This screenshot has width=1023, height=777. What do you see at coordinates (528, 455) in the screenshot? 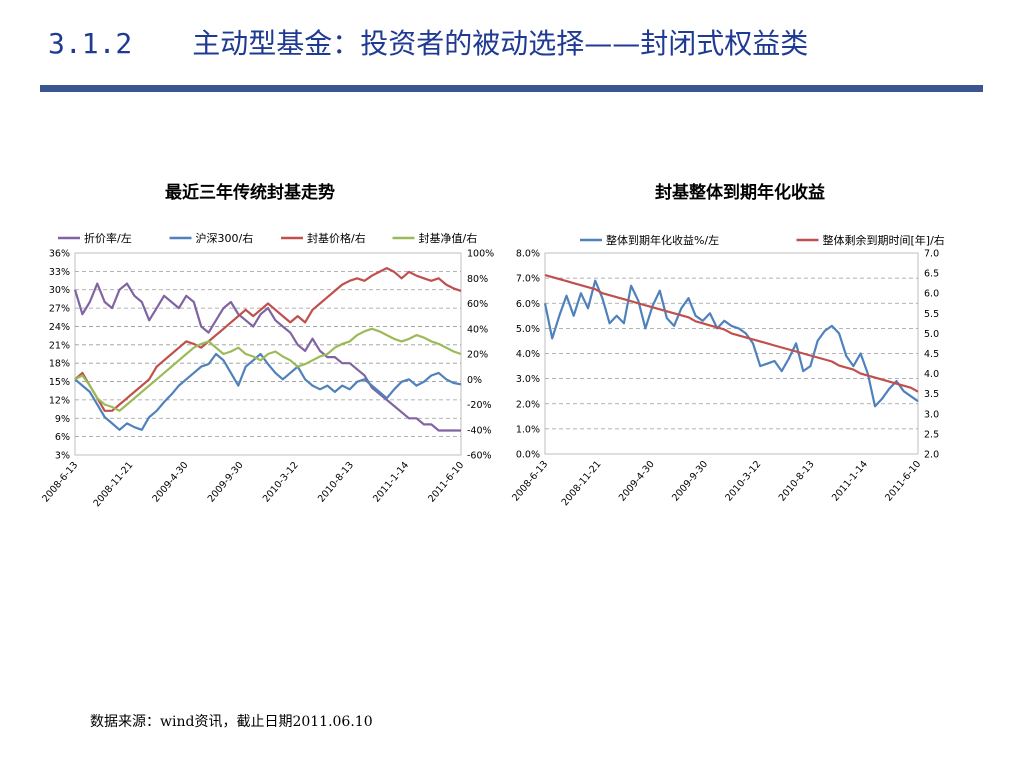
I see `chart2-left-tick-label: 0.0%` at bounding box center [528, 455].